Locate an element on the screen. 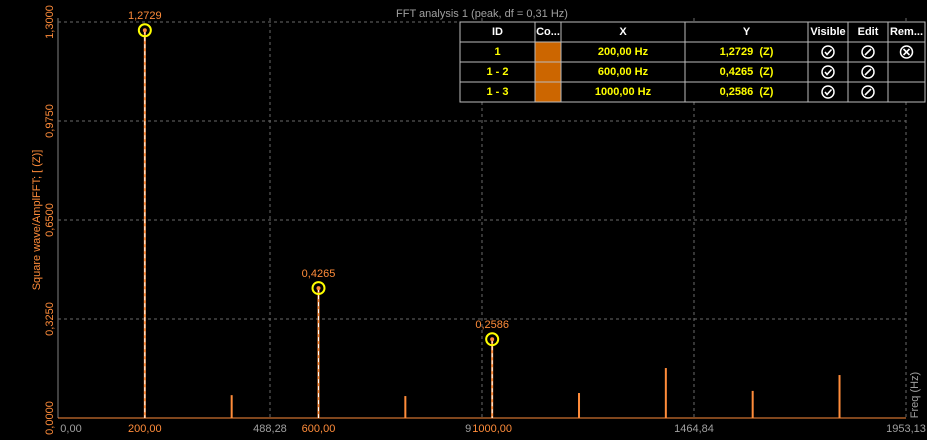  y-tick-label: 0,3250 is located at coordinates (50, 319).